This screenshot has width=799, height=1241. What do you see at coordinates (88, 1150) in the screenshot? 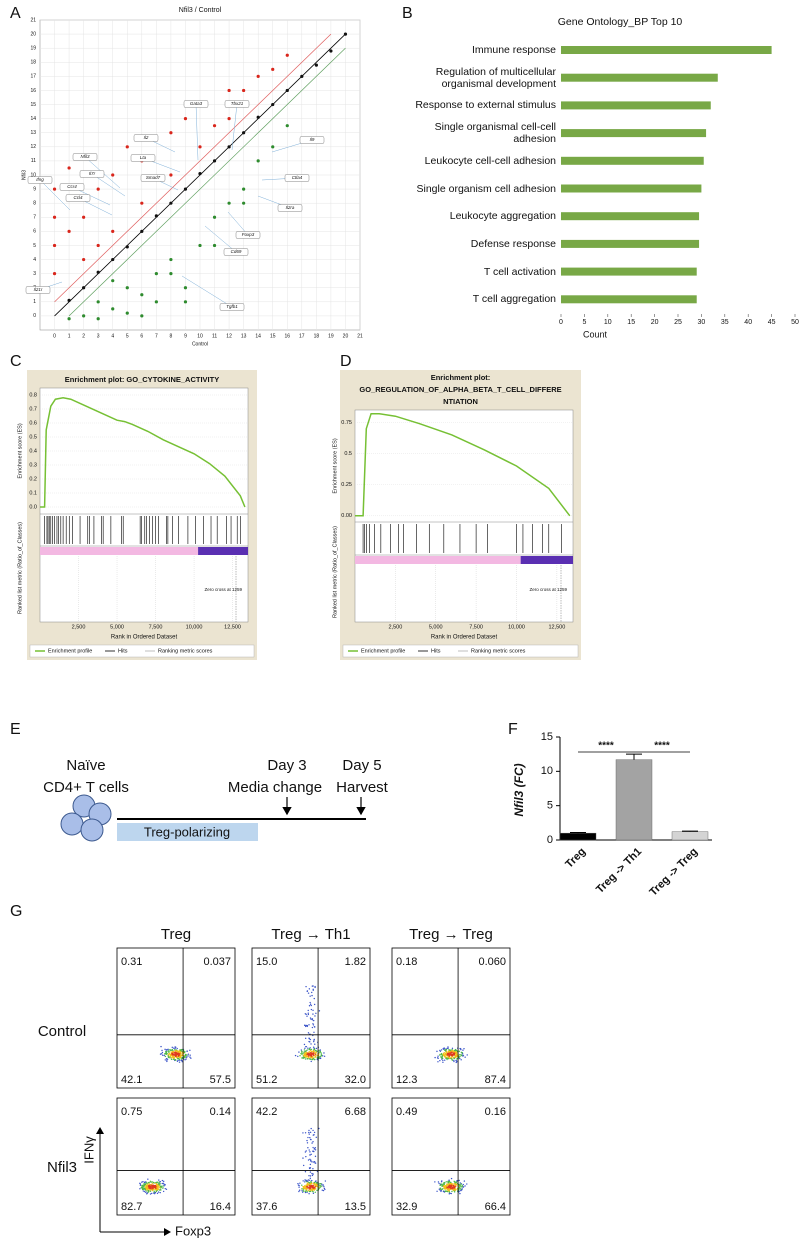
I see `y-axis-label: IFNγ` at bounding box center [88, 1150].